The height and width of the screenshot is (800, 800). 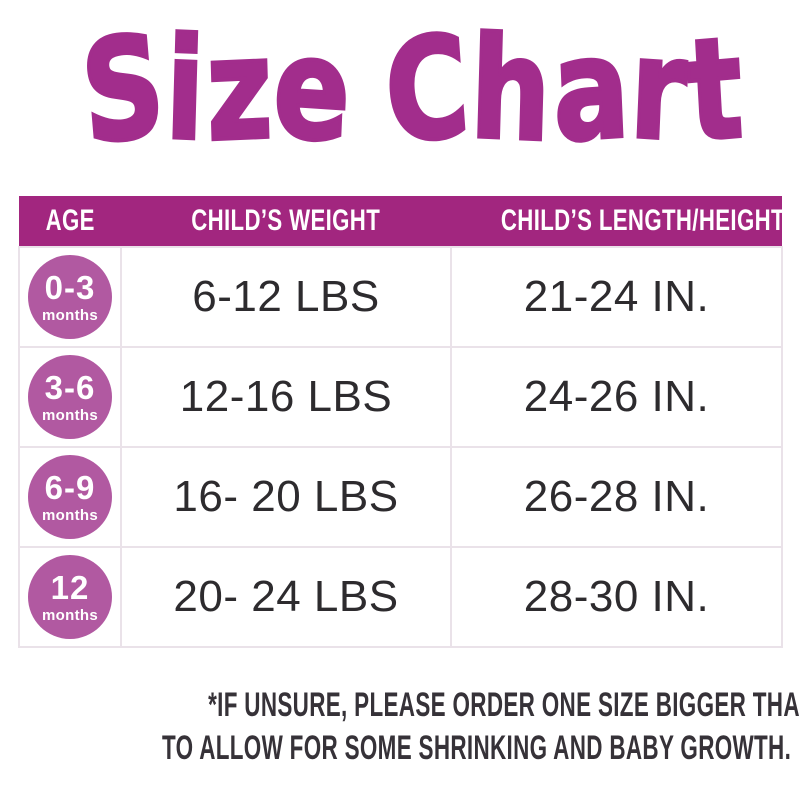 I want to click on table-row: 6-9 months 16- 20 LBS 26-28 IN., so click(x=400, y=497).